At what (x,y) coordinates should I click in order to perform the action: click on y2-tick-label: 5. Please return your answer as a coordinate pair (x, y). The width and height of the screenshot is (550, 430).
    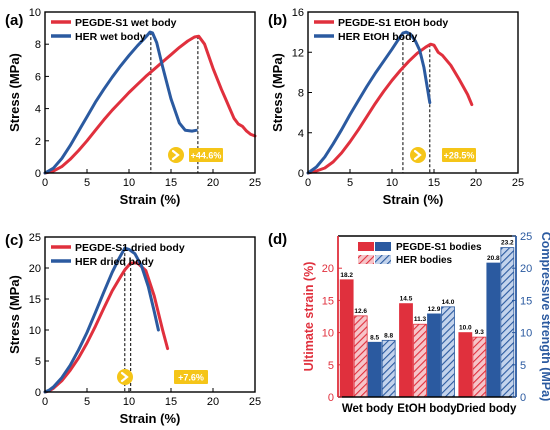
    Looking at the image, I should click on (523, 366).